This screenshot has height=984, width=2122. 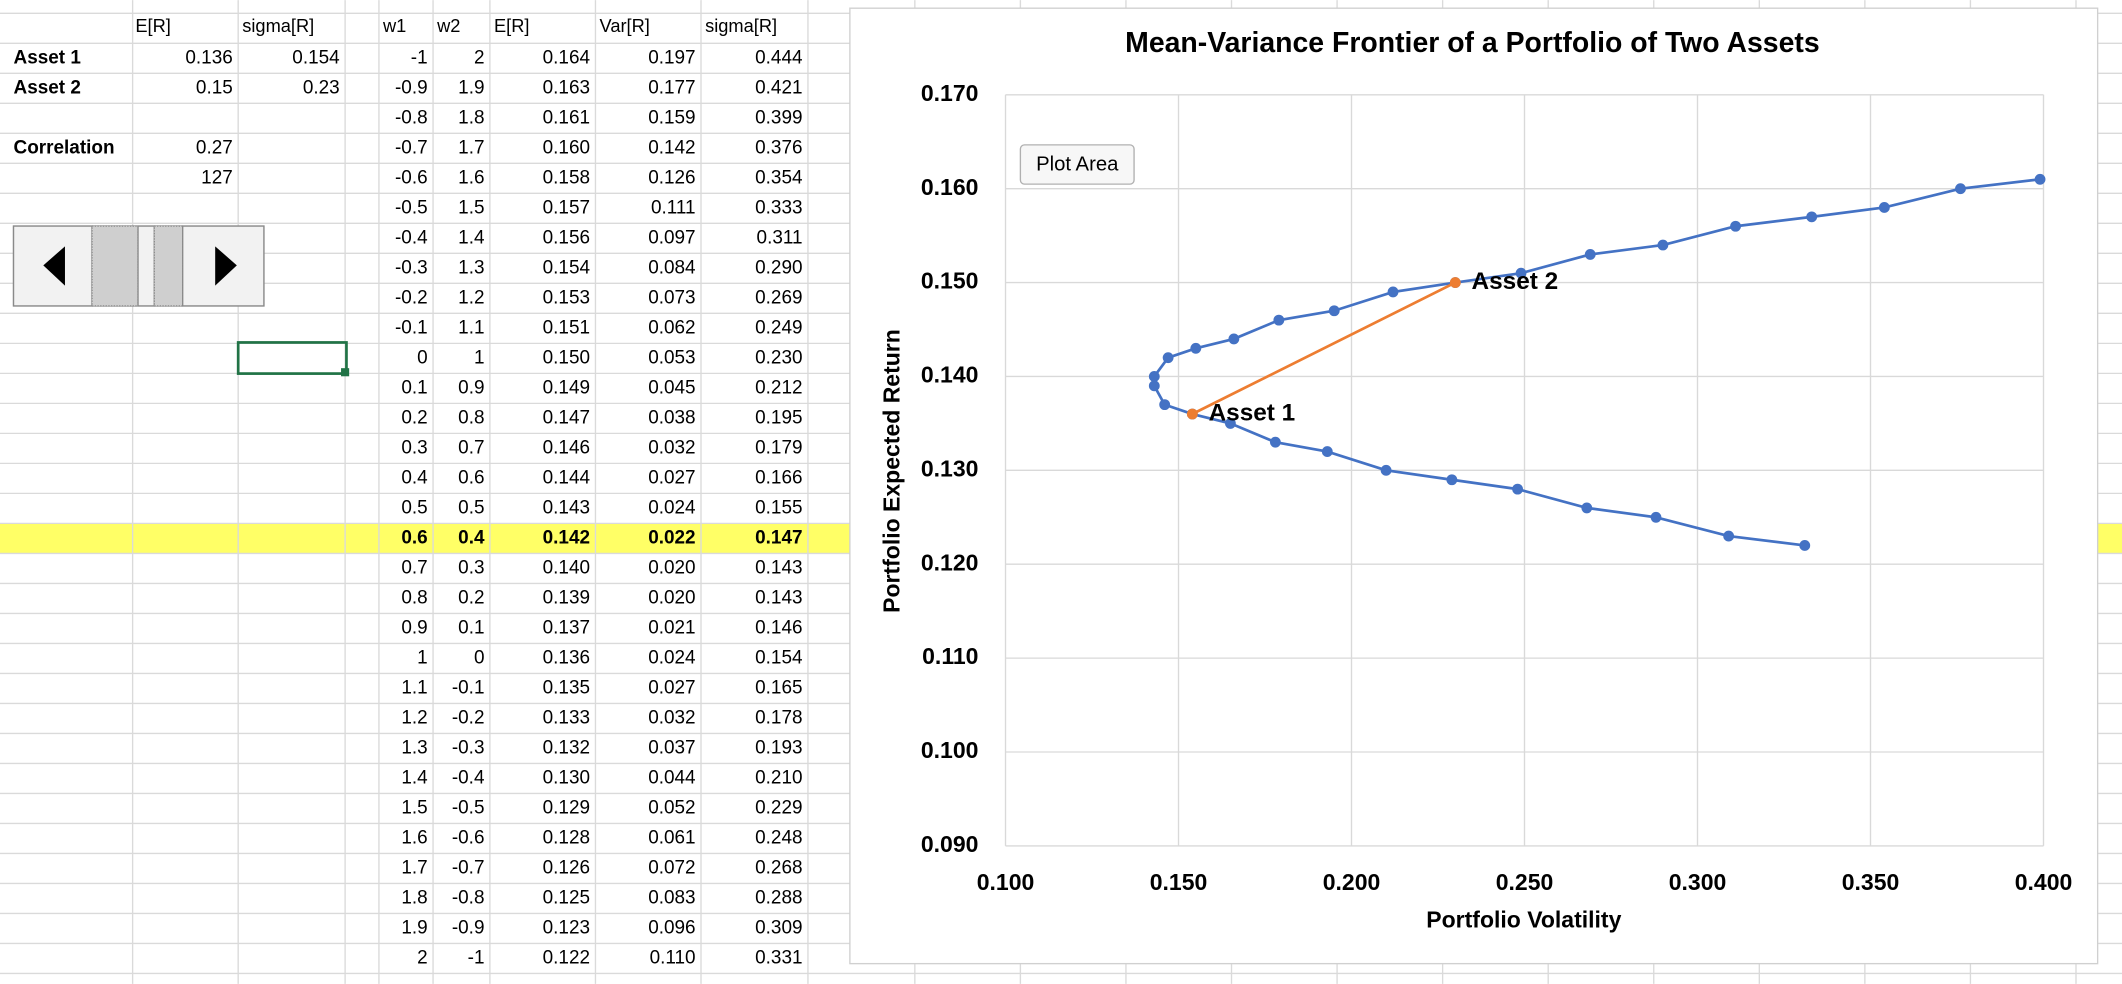 I want to click on table-cell: 0.5, so click(x=471, y=507).